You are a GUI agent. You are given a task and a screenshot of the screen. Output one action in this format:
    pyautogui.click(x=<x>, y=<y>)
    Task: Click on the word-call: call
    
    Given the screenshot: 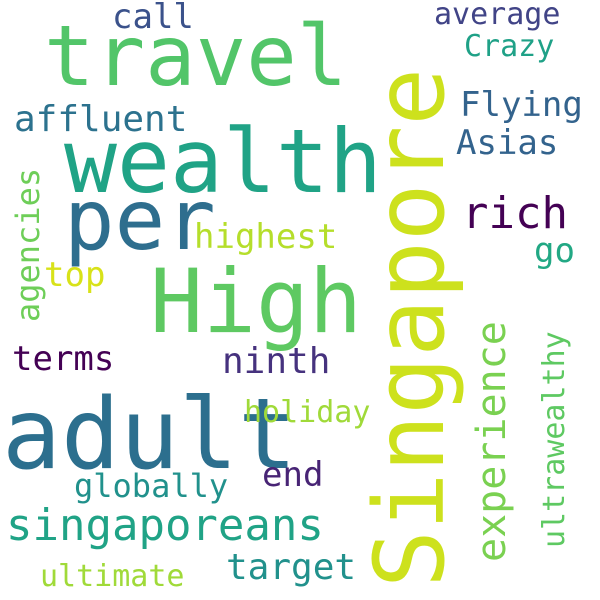 What is the action you would take?
    pyautogui.click(x=153, y=18)
    